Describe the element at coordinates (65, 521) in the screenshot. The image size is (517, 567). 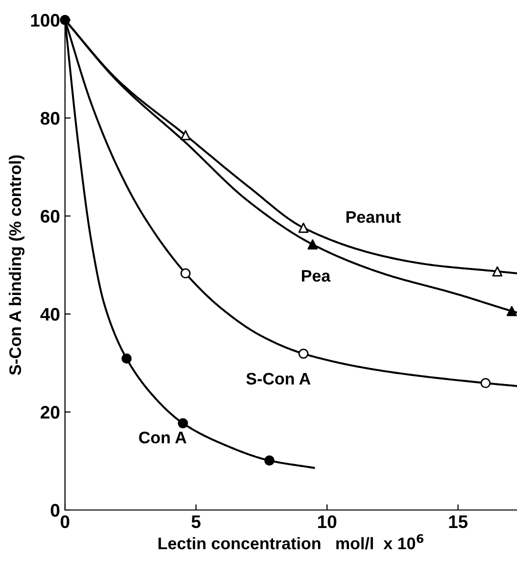
I see `x-tick-label: 0` at that location.